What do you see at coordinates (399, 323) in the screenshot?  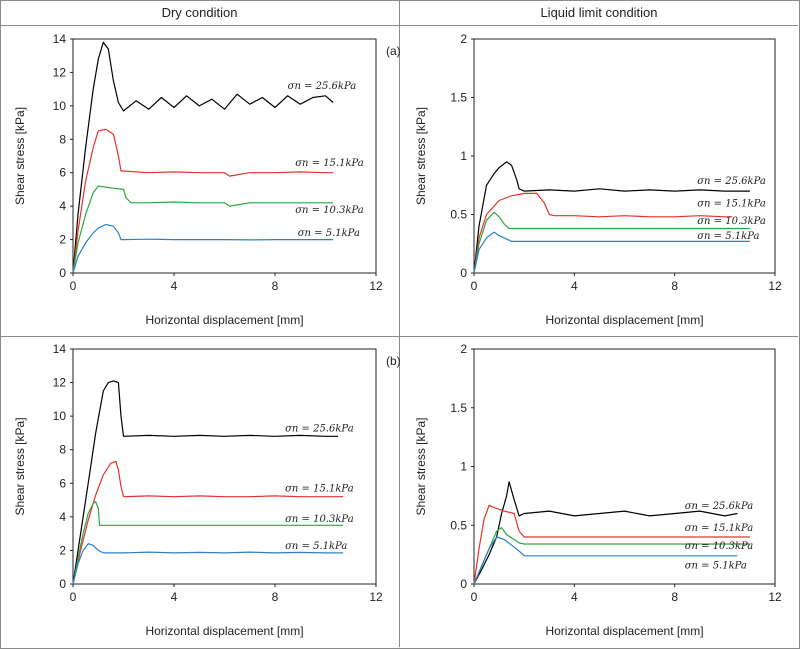 I see `column-divider` at bounding box center [399, 323].